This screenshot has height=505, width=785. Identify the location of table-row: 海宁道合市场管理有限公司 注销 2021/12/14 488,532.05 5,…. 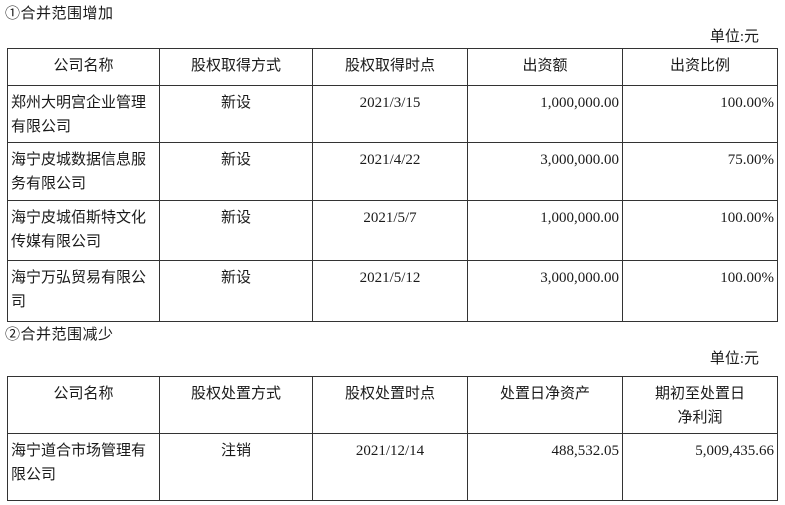
(392, 467).